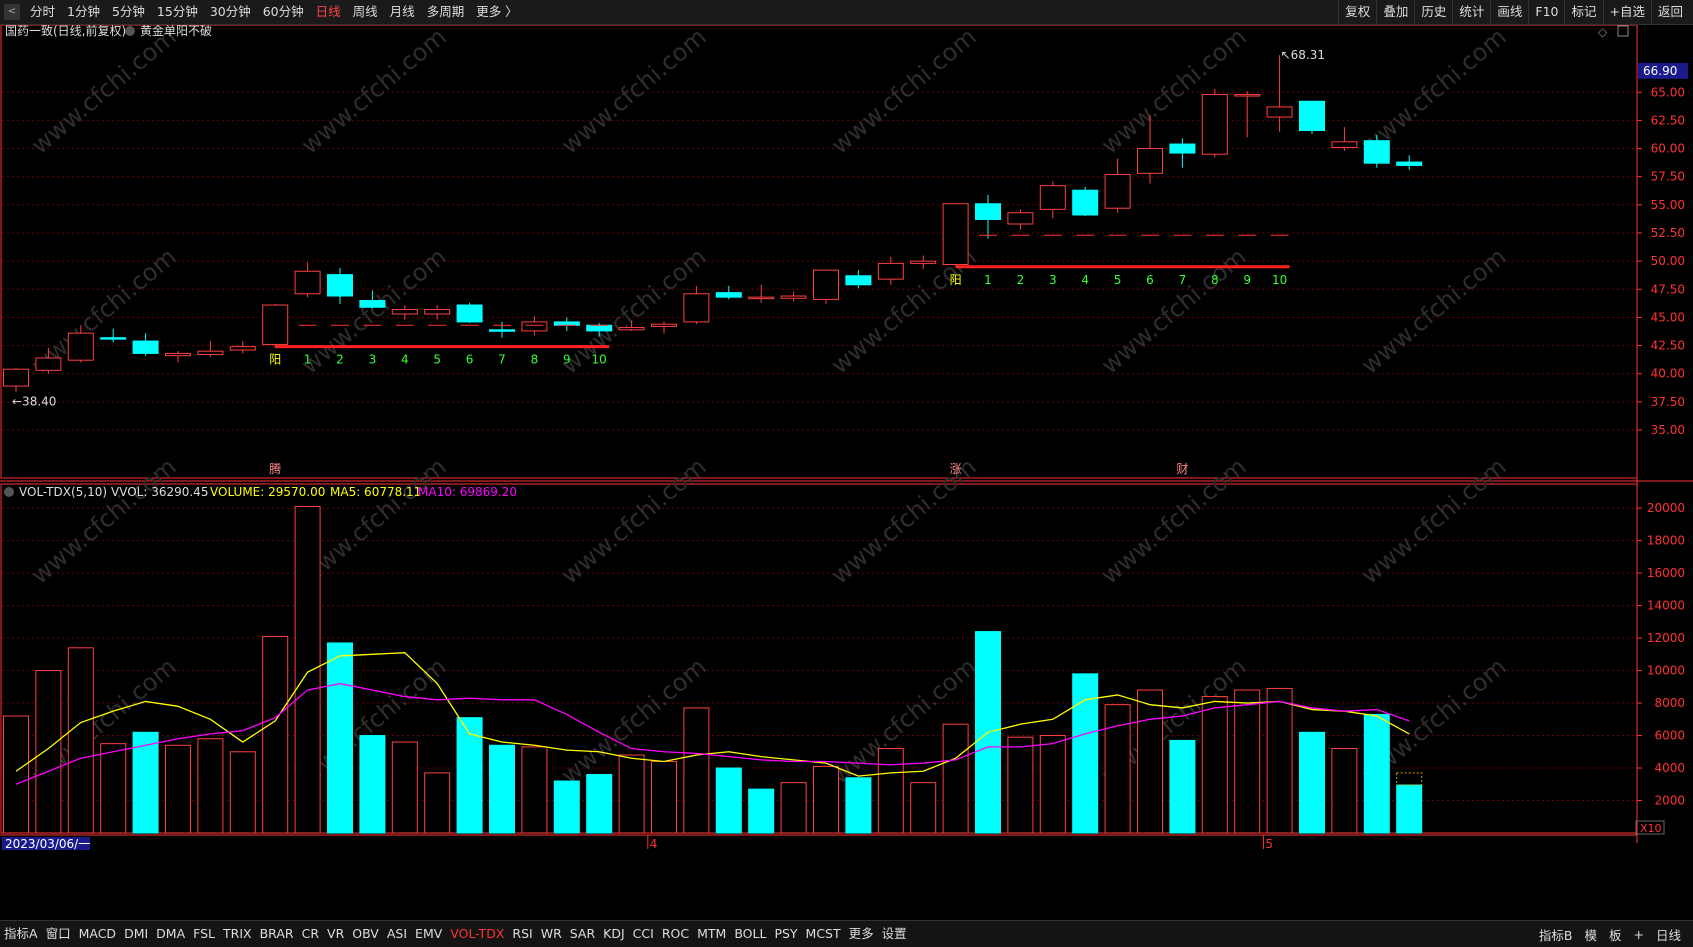 The height and width of the screenshot is (947, 1693). What do you see at coordinates (83, 11) in the screenshot?
I see `tab-1: 1分钟` at bounding box center [83, 11].